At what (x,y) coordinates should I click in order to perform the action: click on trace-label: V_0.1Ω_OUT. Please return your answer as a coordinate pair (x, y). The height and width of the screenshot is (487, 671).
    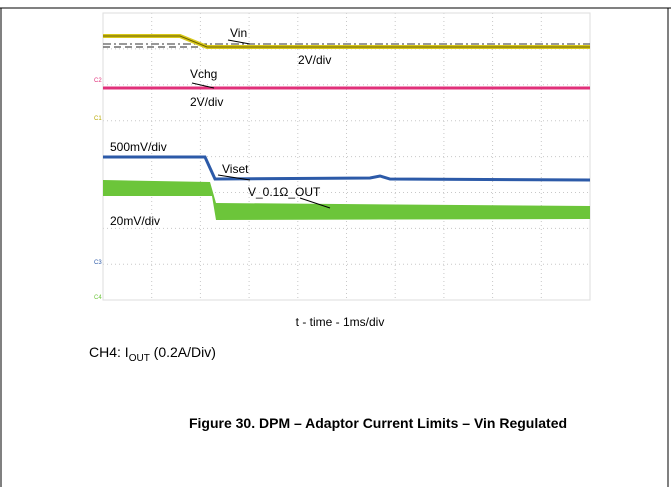
    Looking at the image, I should click on (284, 192).